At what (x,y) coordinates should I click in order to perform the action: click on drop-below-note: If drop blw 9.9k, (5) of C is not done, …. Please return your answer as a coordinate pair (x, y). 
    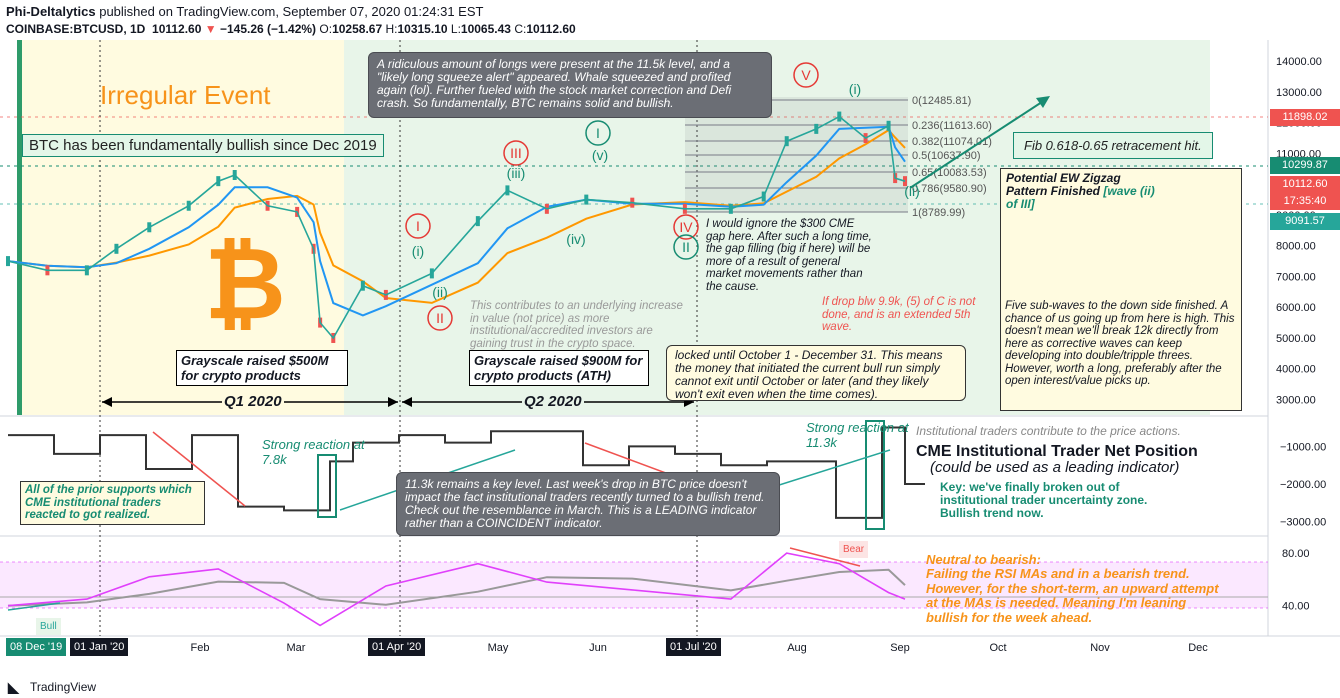
    Looking at the image, I should click on (899, 314).